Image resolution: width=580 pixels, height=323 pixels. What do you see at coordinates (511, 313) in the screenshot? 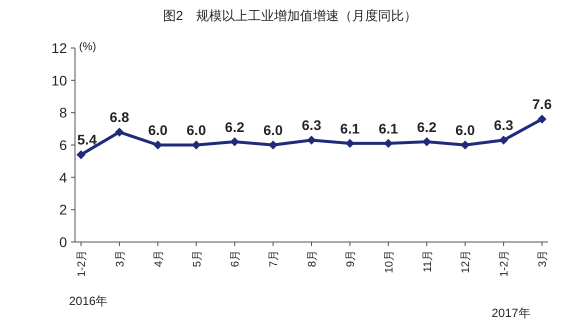
I see `text: 2017年` at bounding box center [511, 313].